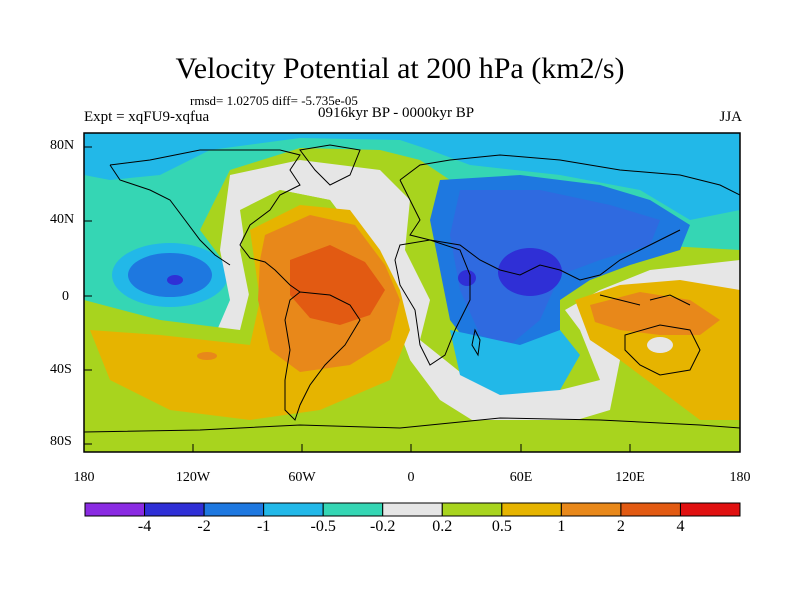  I want to click on period-label: 0916kyr BP - 0000kyr BP, so click(396, 113).